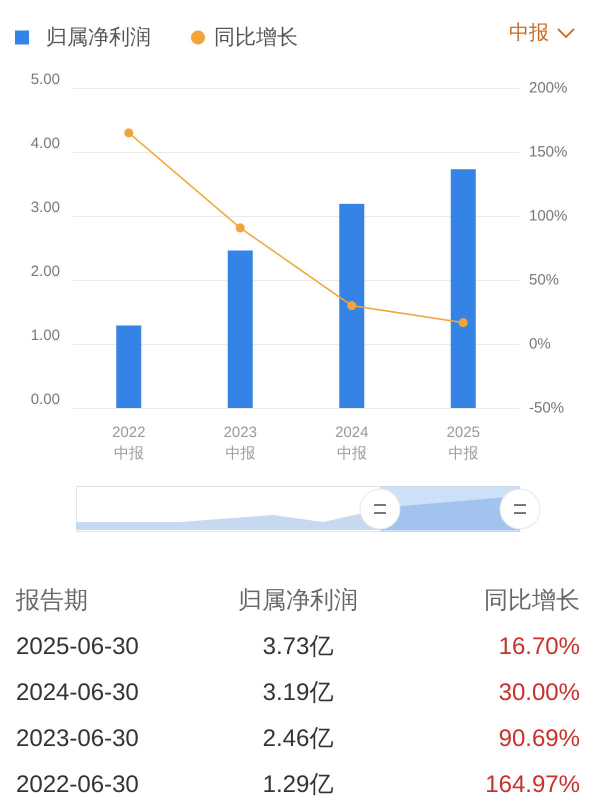 This screenshot has height=811, width=600. I want to click on text: 归属净利润, so click(298, 600).